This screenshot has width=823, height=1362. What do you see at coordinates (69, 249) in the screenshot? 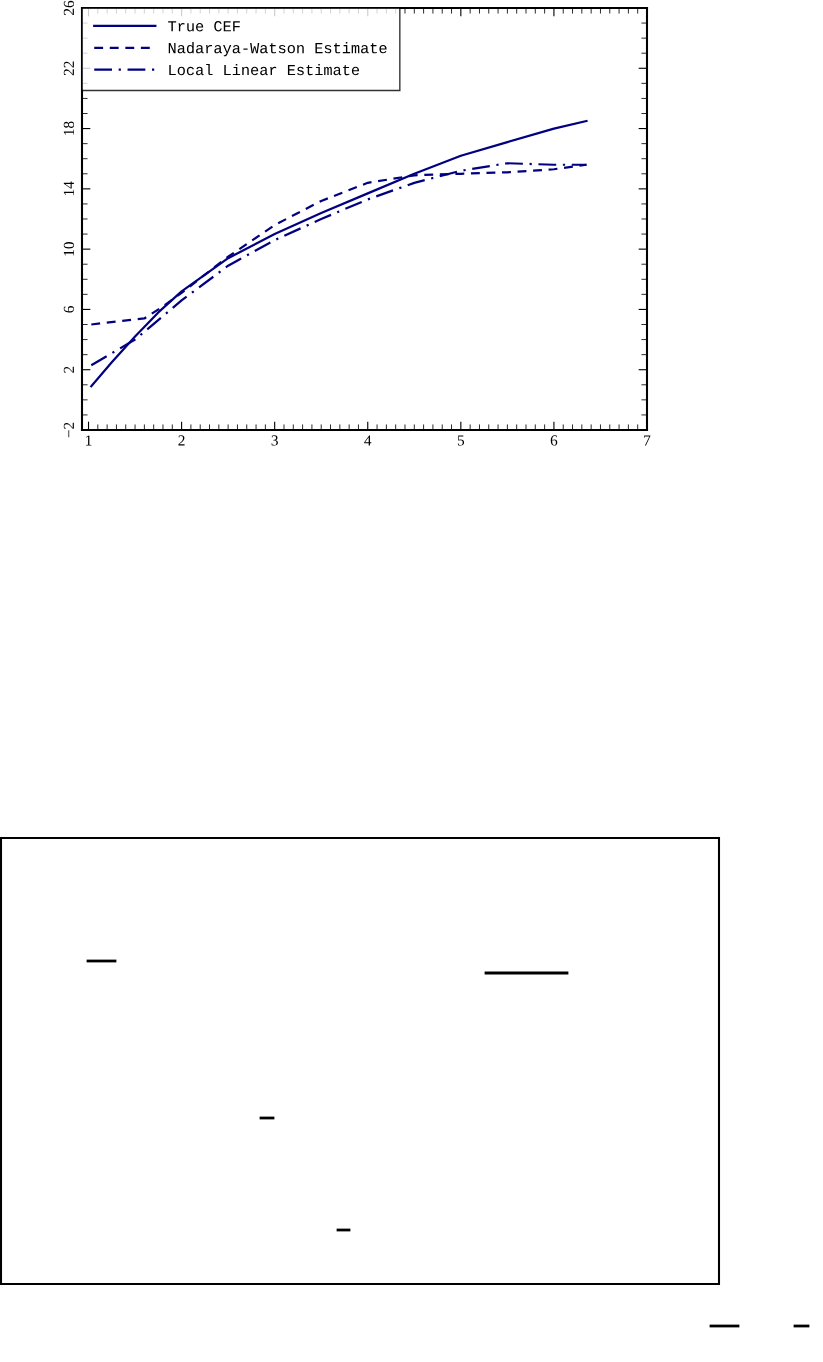
I see `y-tick-label: 10` at bounding box center [69, 249].